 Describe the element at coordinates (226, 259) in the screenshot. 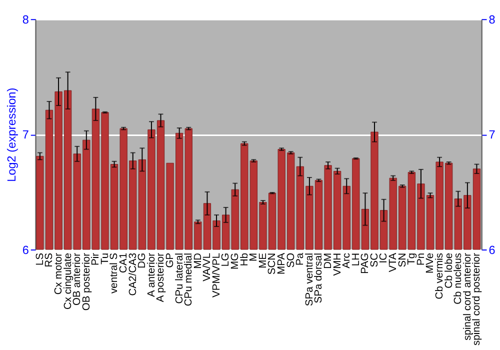

I see `x-tick-label: LG` at that location.